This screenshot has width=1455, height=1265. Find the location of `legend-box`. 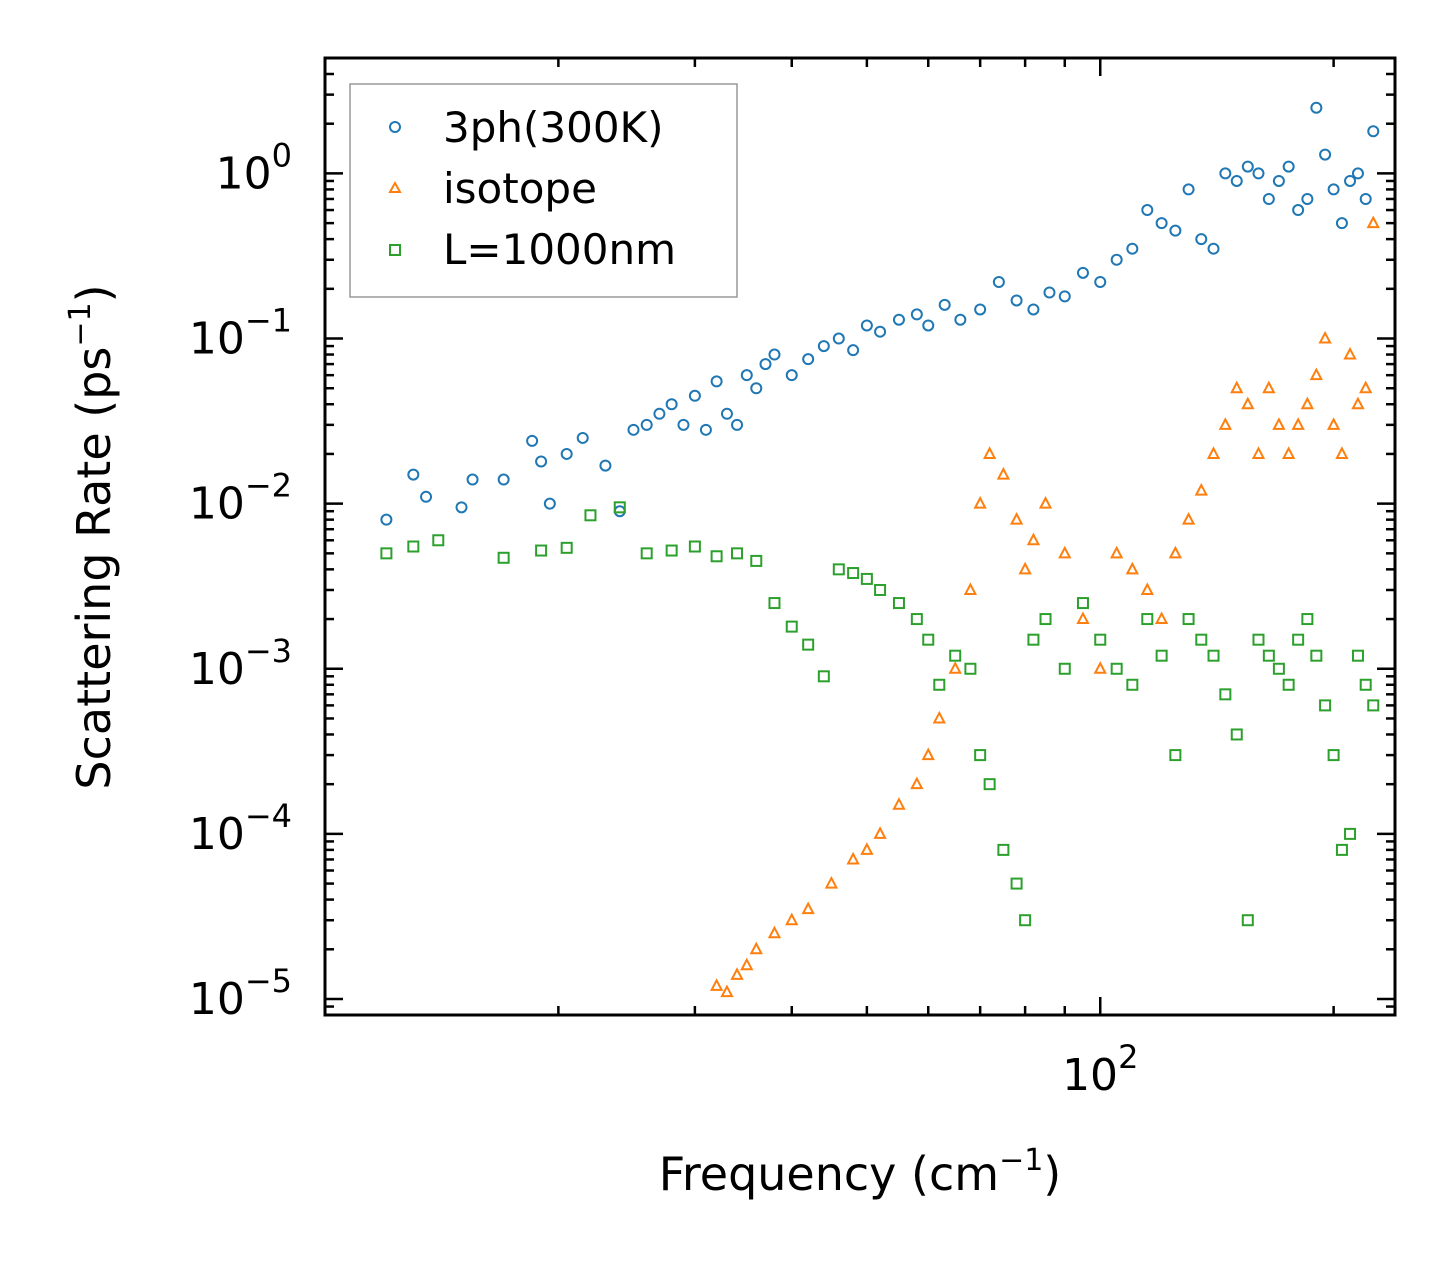

legend-box is located at coordinates (543, 190).